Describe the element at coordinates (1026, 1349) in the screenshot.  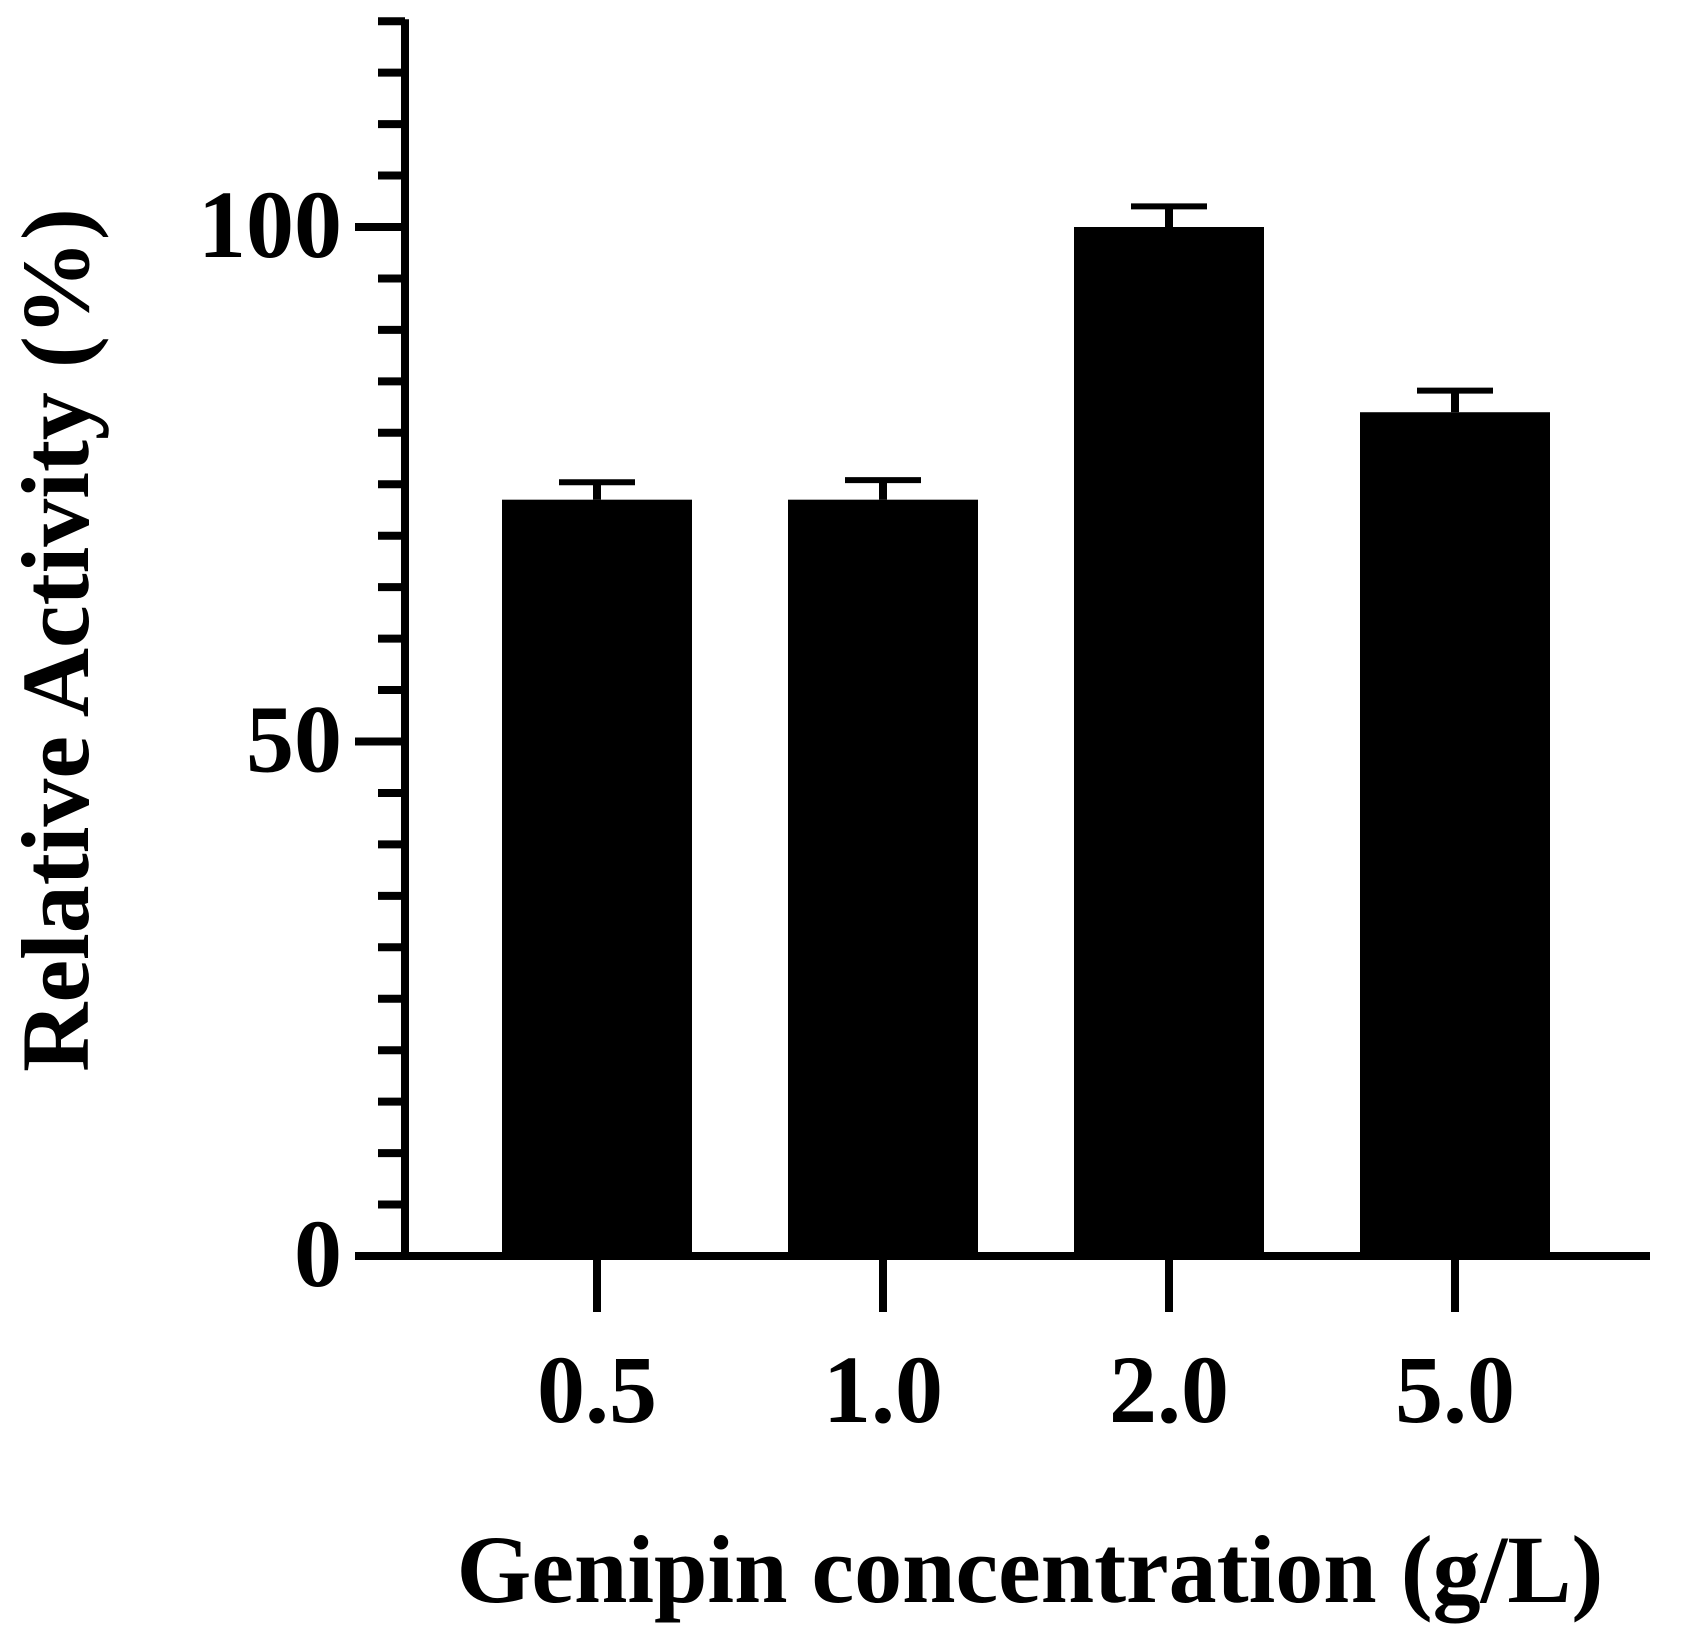
I see `x-ticks-group: 0.5 1.0 2.0 5.0` at that location.